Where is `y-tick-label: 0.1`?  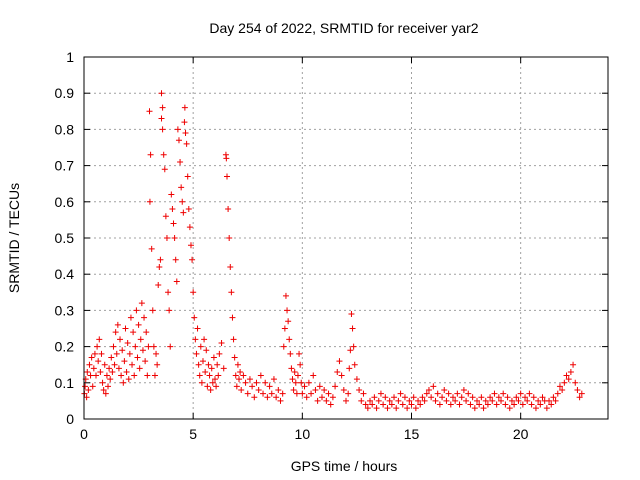
y-tick-label: 0.1 is located at coordinates (65, 383).